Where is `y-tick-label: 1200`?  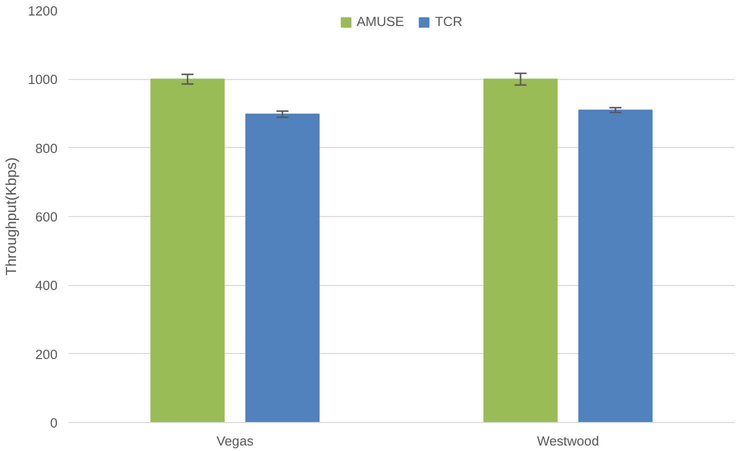
y-tick-label: 1200 is located at coordinates (43, 11).